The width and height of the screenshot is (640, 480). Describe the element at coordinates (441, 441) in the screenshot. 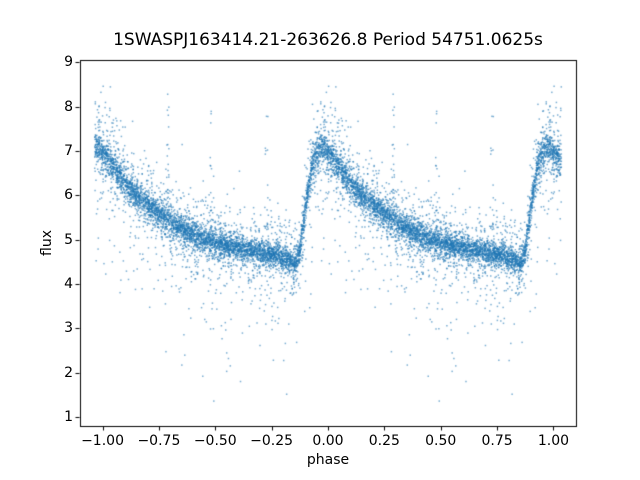

I see `x-tick-label: 0.50` at that location.